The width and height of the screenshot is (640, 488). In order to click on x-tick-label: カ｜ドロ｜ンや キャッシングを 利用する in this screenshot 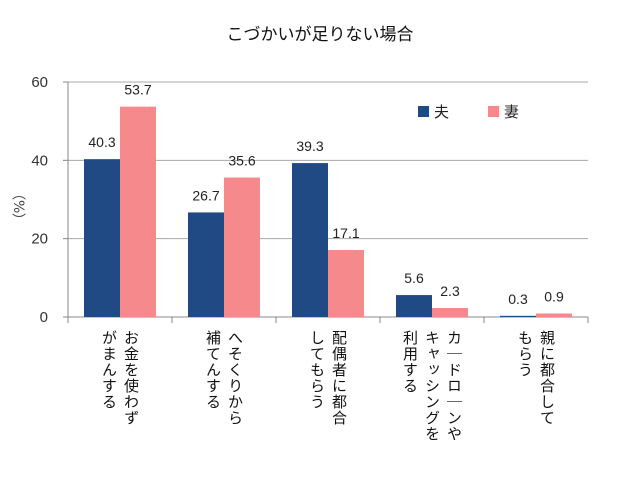, I will do `click(432, 386)`.